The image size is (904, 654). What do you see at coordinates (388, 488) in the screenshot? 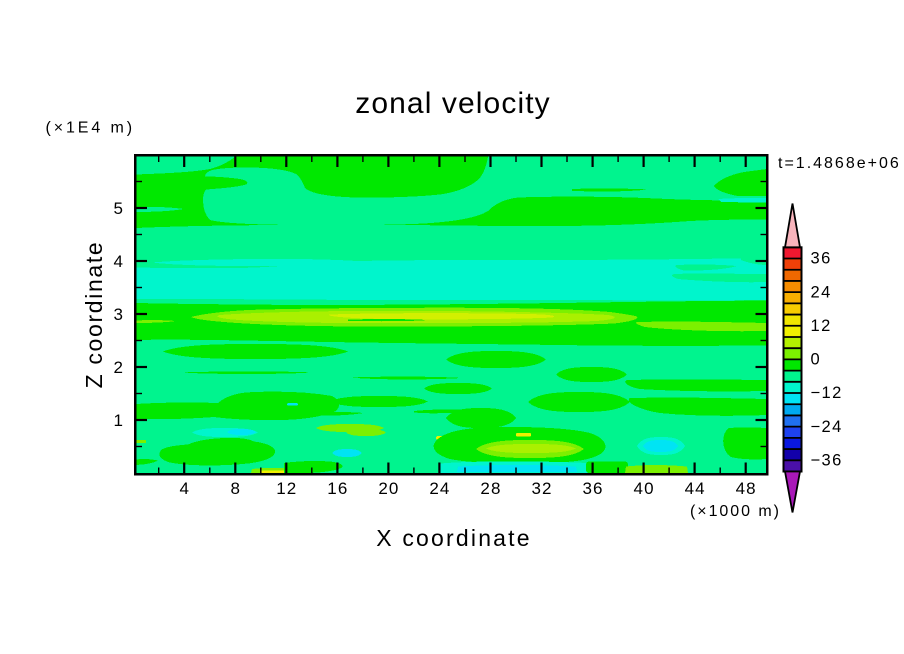
I see `svg-text: 20` at bounding box center [388, 488].